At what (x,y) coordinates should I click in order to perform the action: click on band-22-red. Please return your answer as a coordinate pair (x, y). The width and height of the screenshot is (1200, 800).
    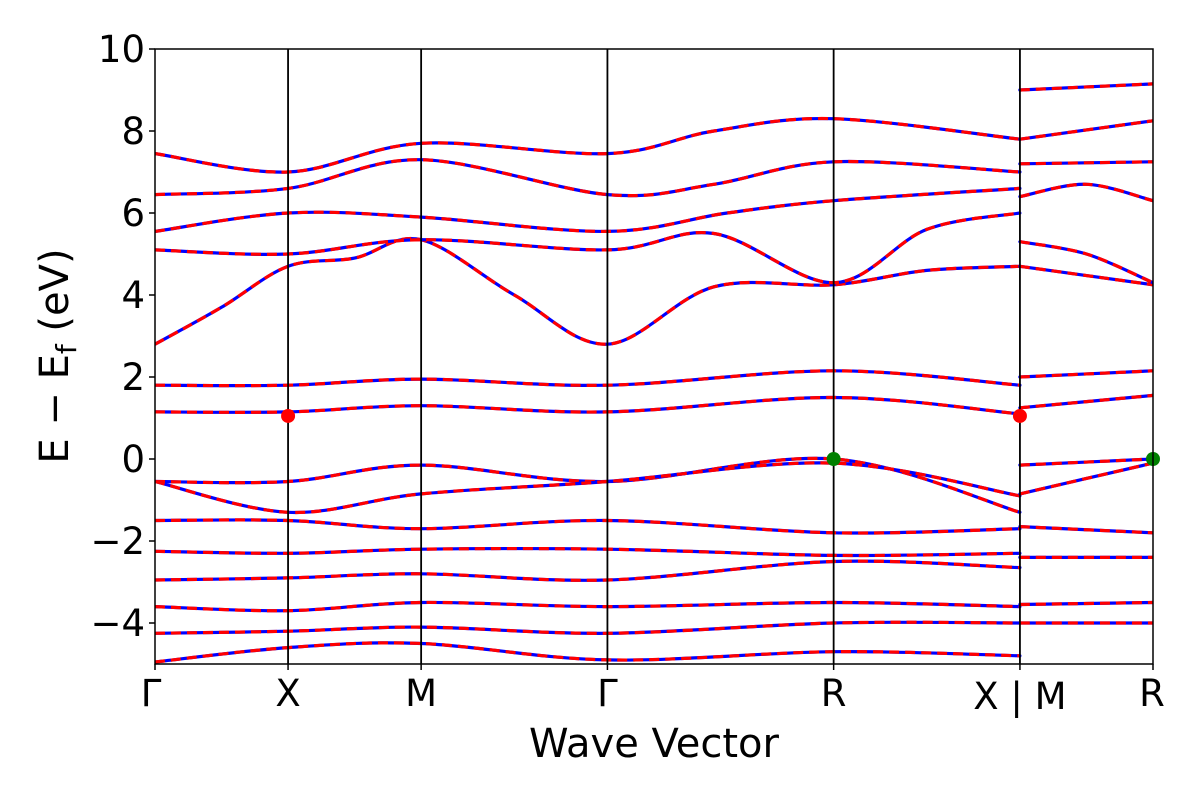
    Looking at the image, I should click on (1086, 603).